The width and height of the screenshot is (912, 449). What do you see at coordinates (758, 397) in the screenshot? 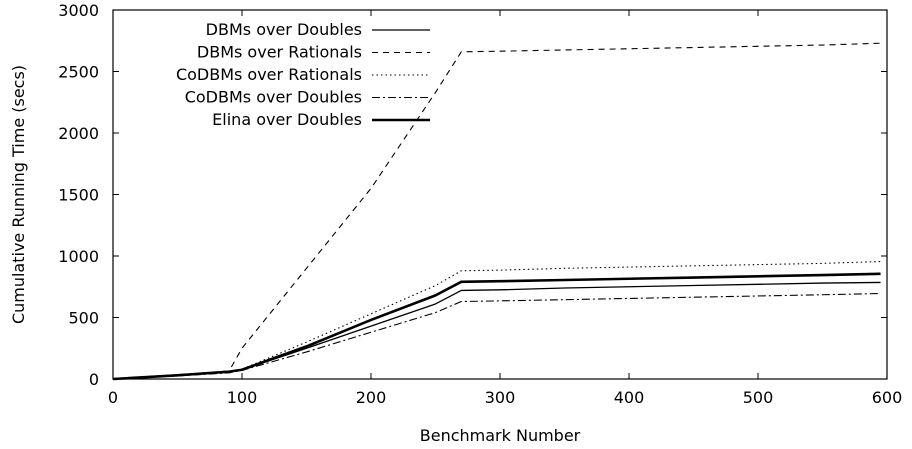
I see `x-tick-label: 500` at bounding box center [758, 397].